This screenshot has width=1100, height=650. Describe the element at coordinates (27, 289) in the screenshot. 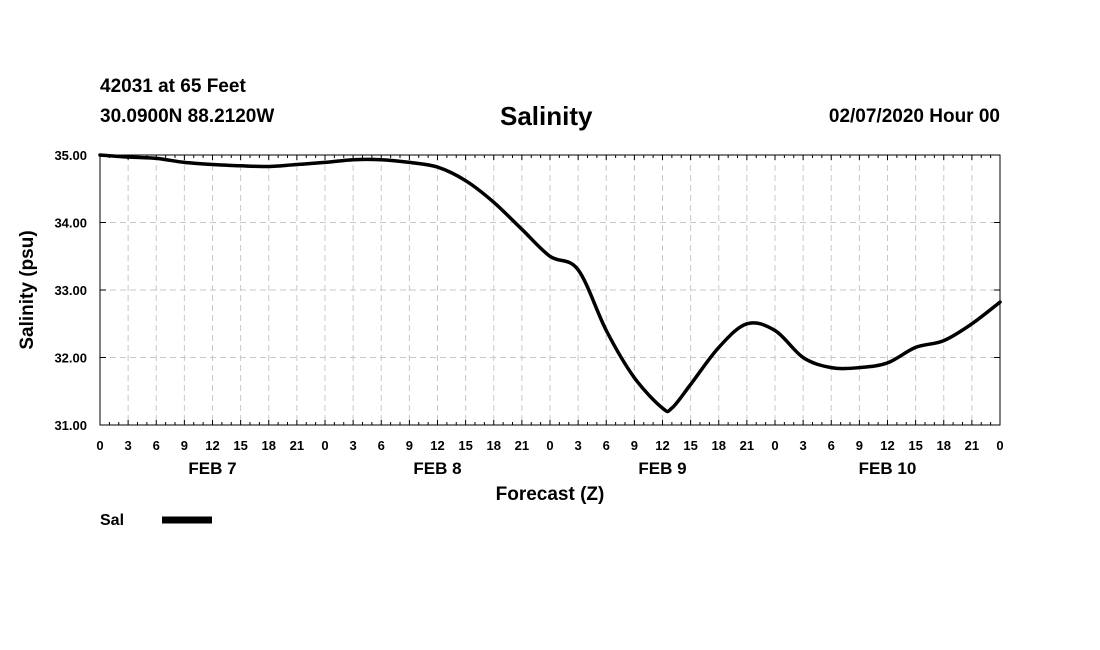

I see `y-axis-title: Salinity (psu)` at that location.